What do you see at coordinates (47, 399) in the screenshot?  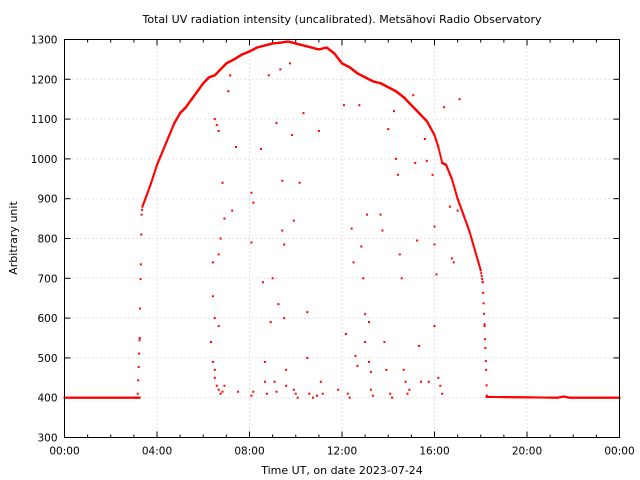 I see `y-tick-label: 400` at bounding box center [47, 399].